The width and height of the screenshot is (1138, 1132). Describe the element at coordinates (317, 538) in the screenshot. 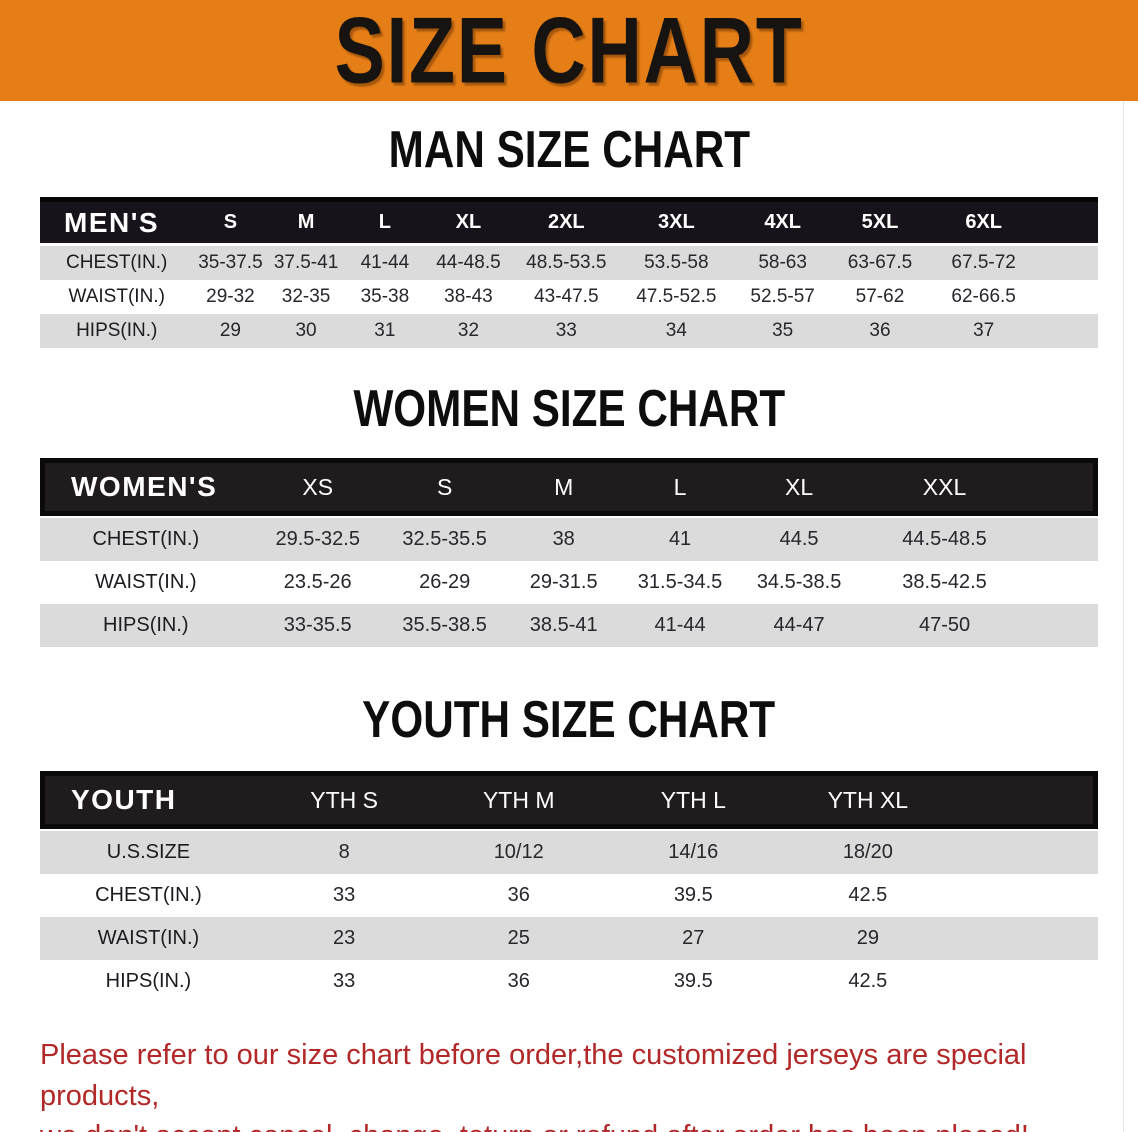

I see `size-value: 29.5-32.5` at that location.